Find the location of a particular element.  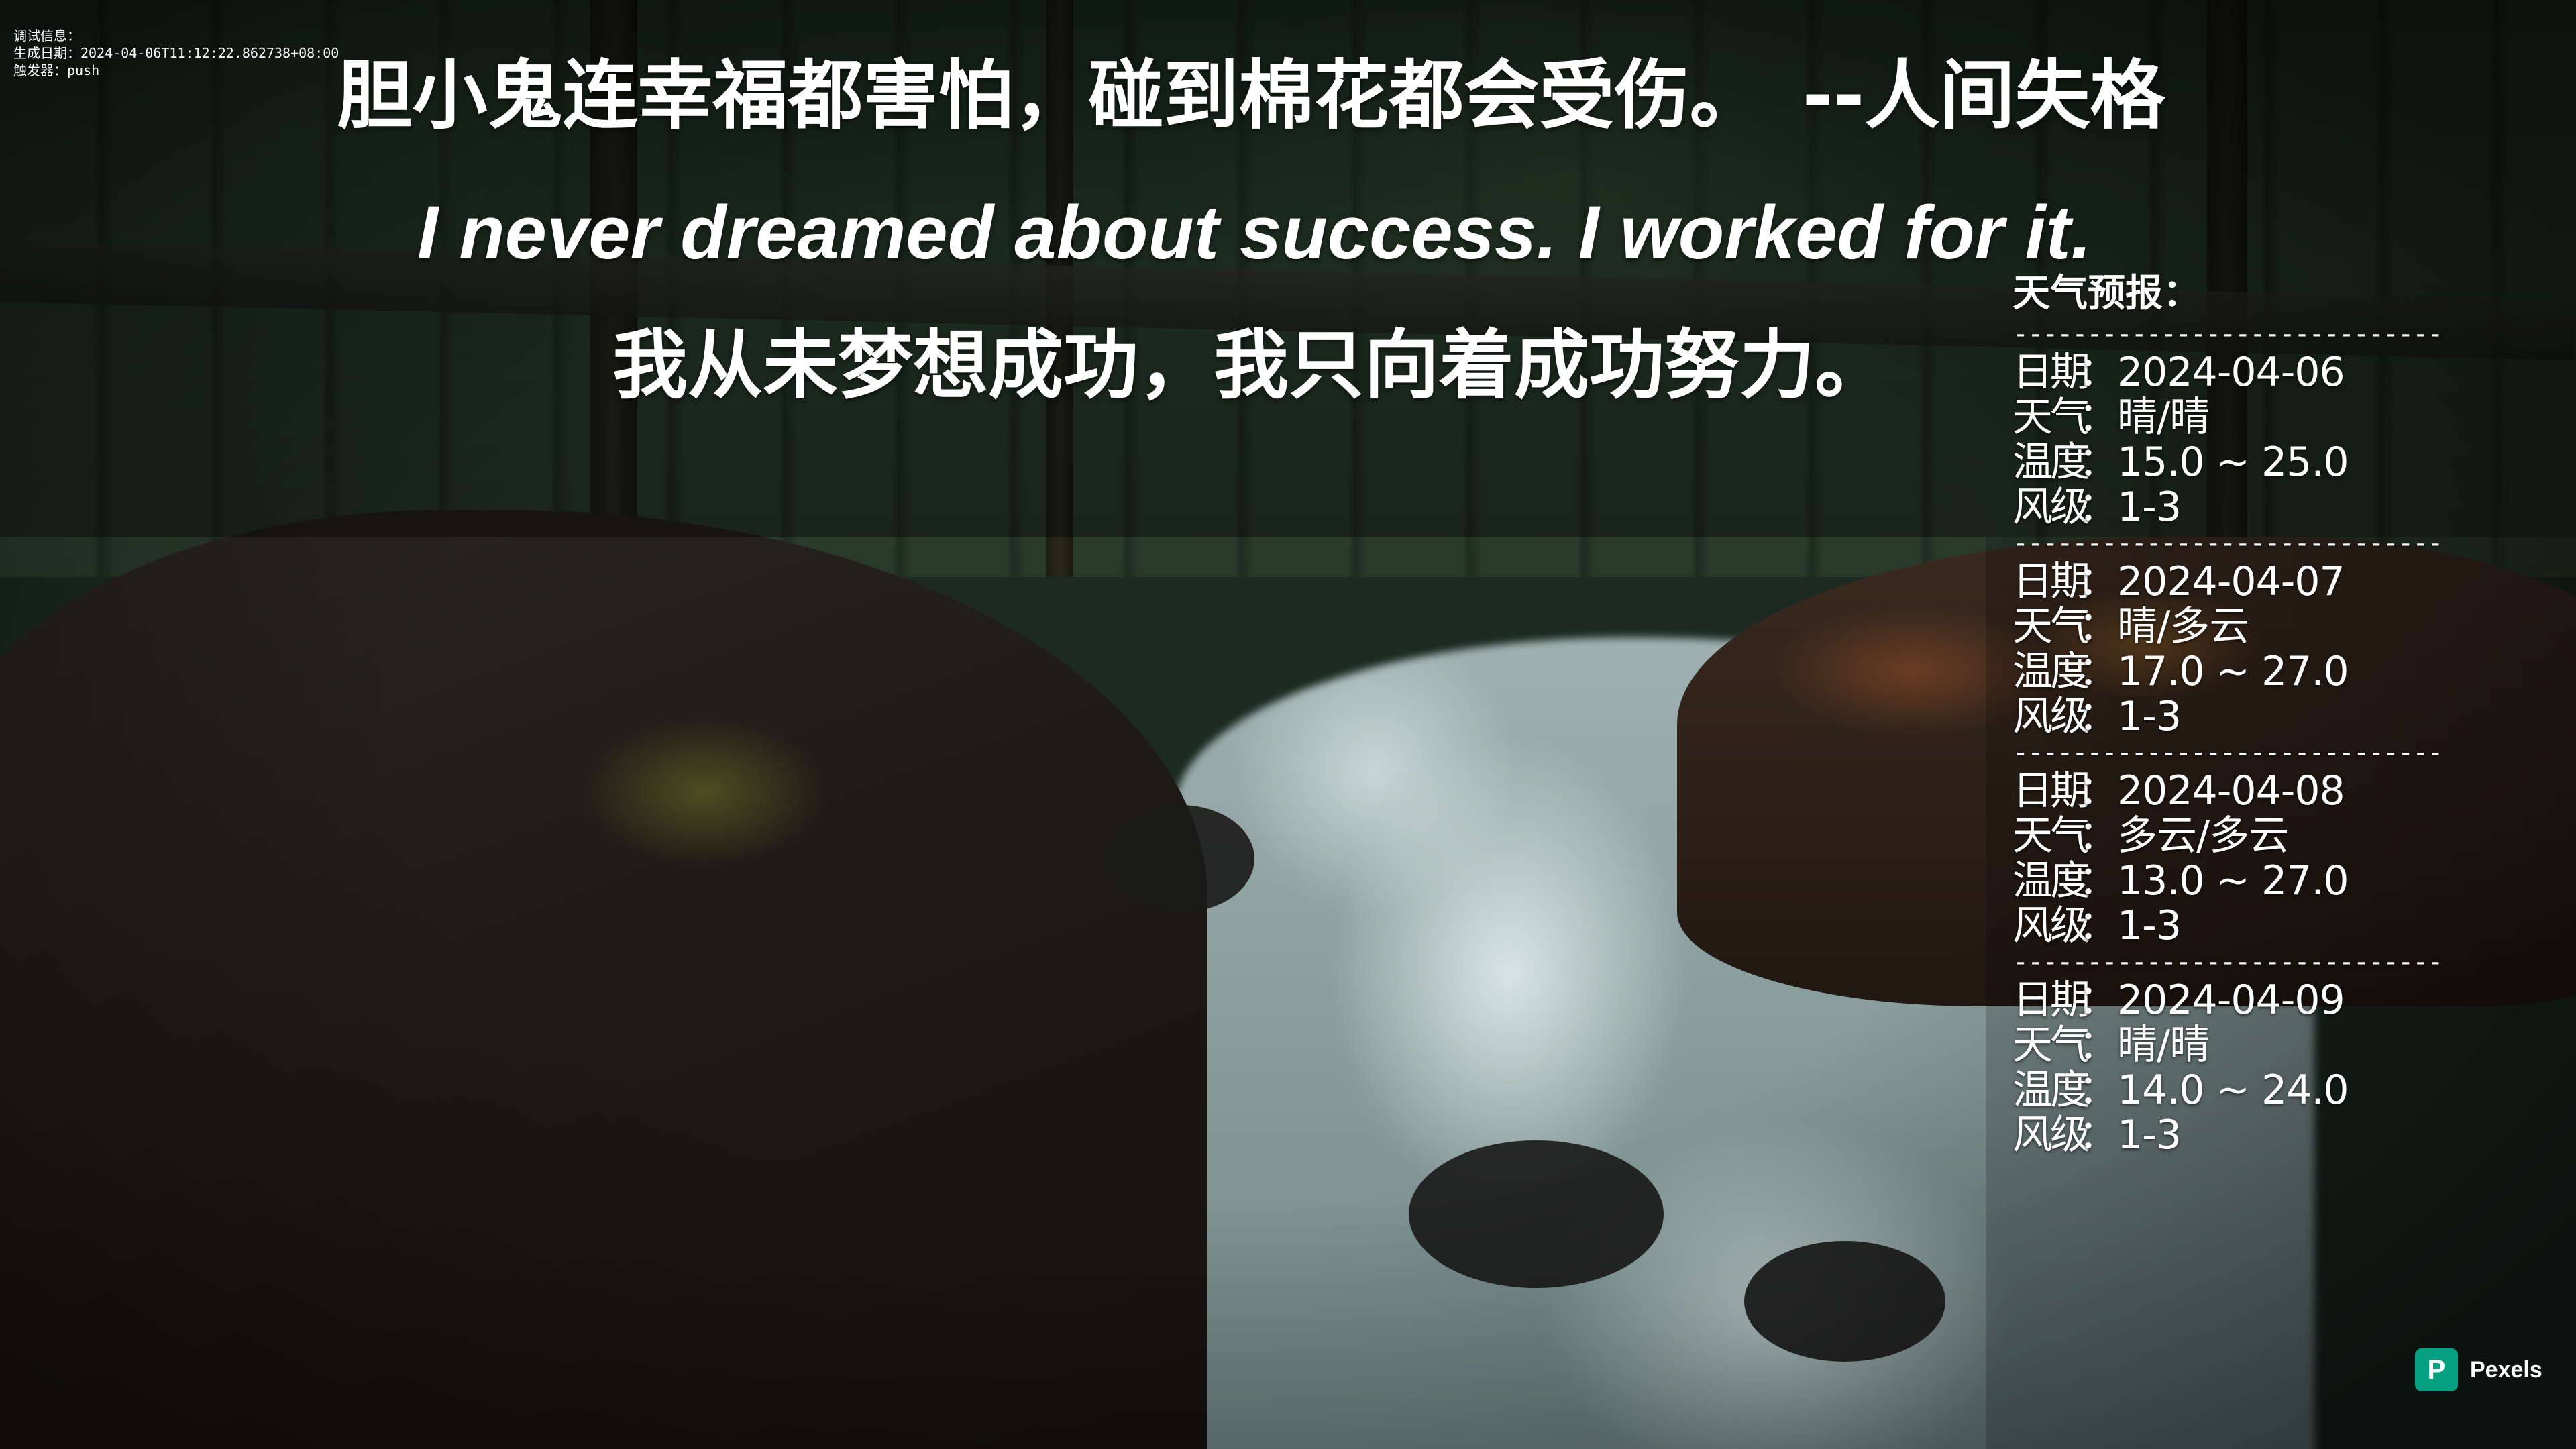

date-value: 2024-04-08 is located at coordinates (2231, 790).